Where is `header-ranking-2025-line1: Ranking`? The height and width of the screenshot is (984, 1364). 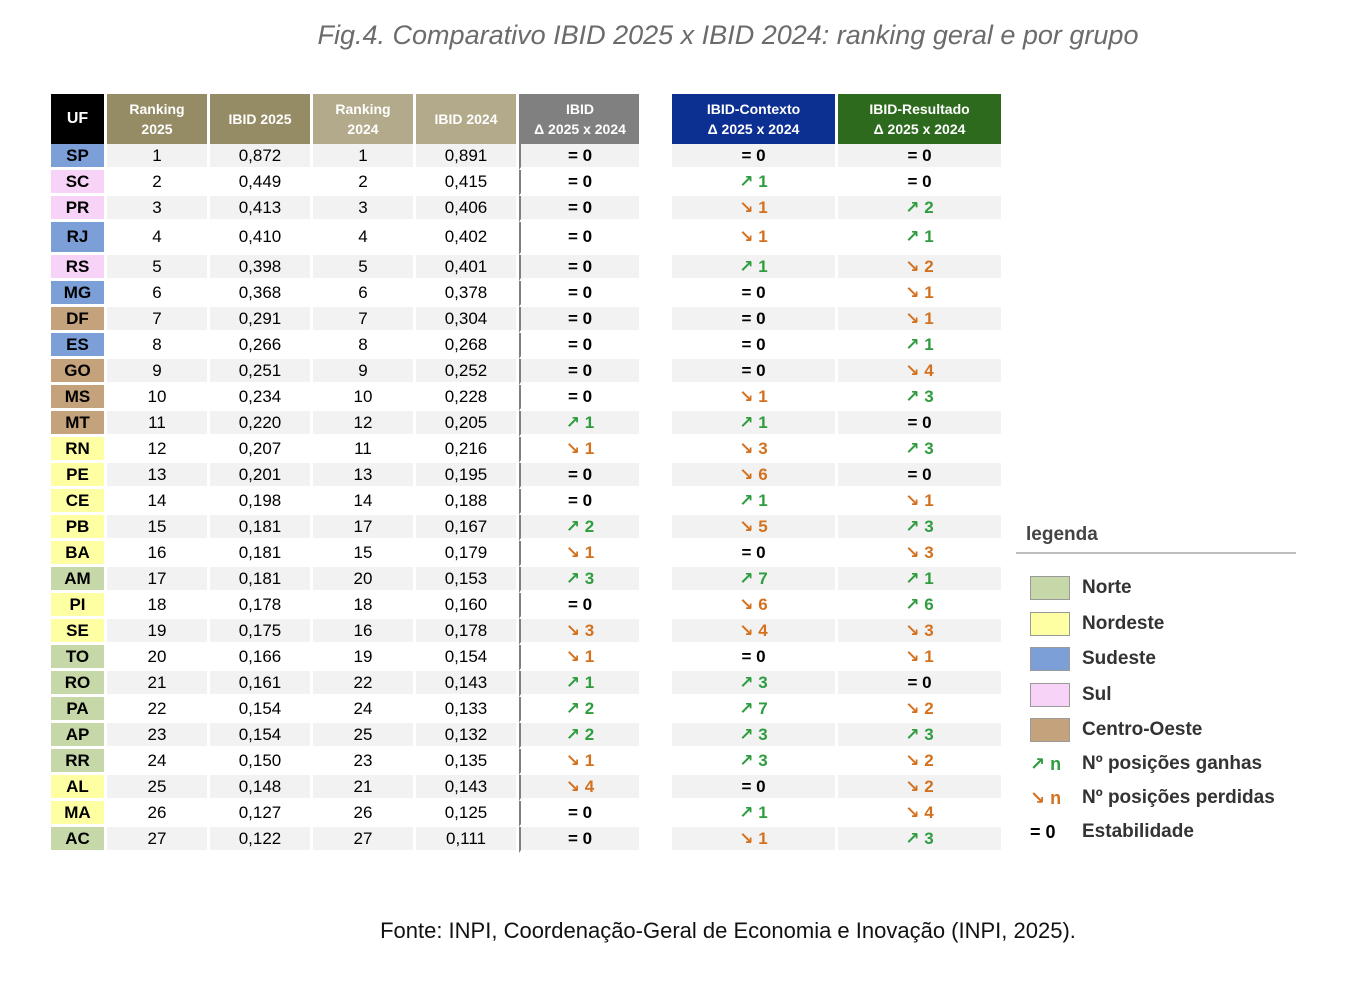
header-ranking-2025-line1: Ranking is located at coordinates (157, 109).